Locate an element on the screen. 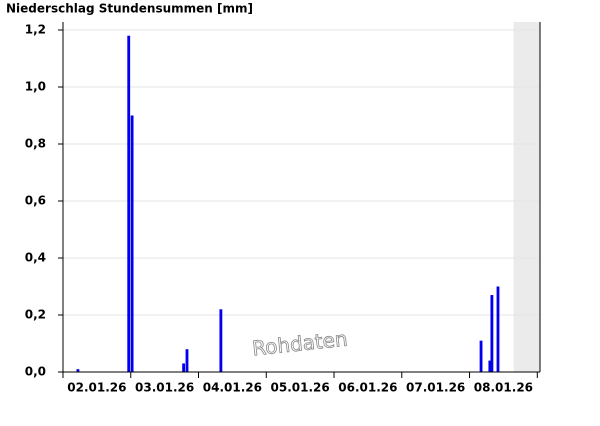 This screenshot has width=600, height=426. x-tick-label: 04.01.26 is located at coordinates (232, 388).